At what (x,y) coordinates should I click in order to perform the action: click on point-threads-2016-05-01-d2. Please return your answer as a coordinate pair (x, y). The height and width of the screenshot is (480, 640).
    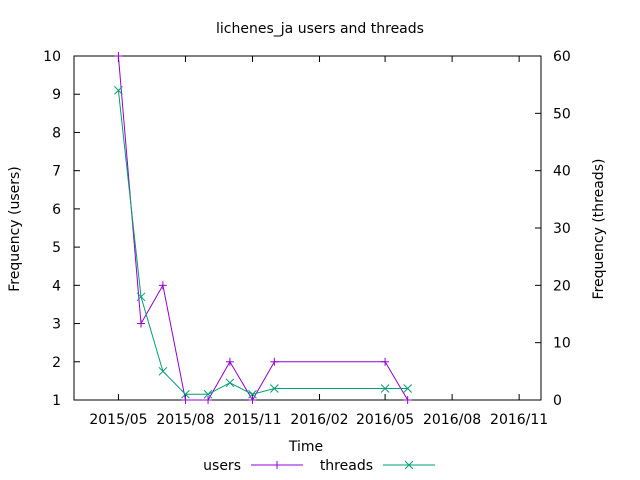
    Looking at the image, I should click on (385, 388).